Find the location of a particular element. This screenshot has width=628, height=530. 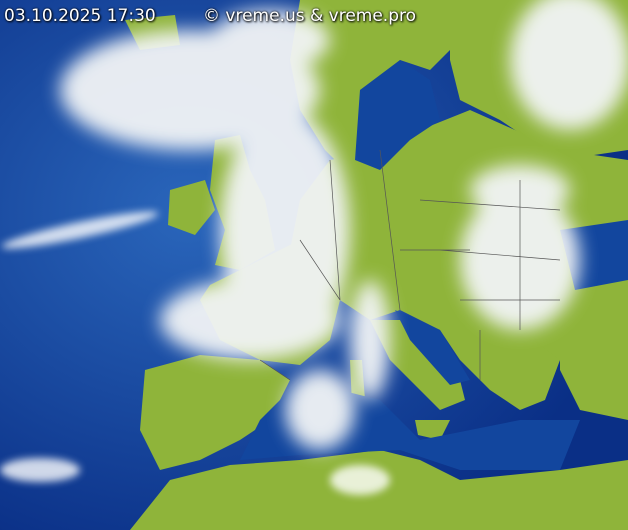

timestamp-label: 03.10.2025 17:30 is located at coordinates (80, 16).